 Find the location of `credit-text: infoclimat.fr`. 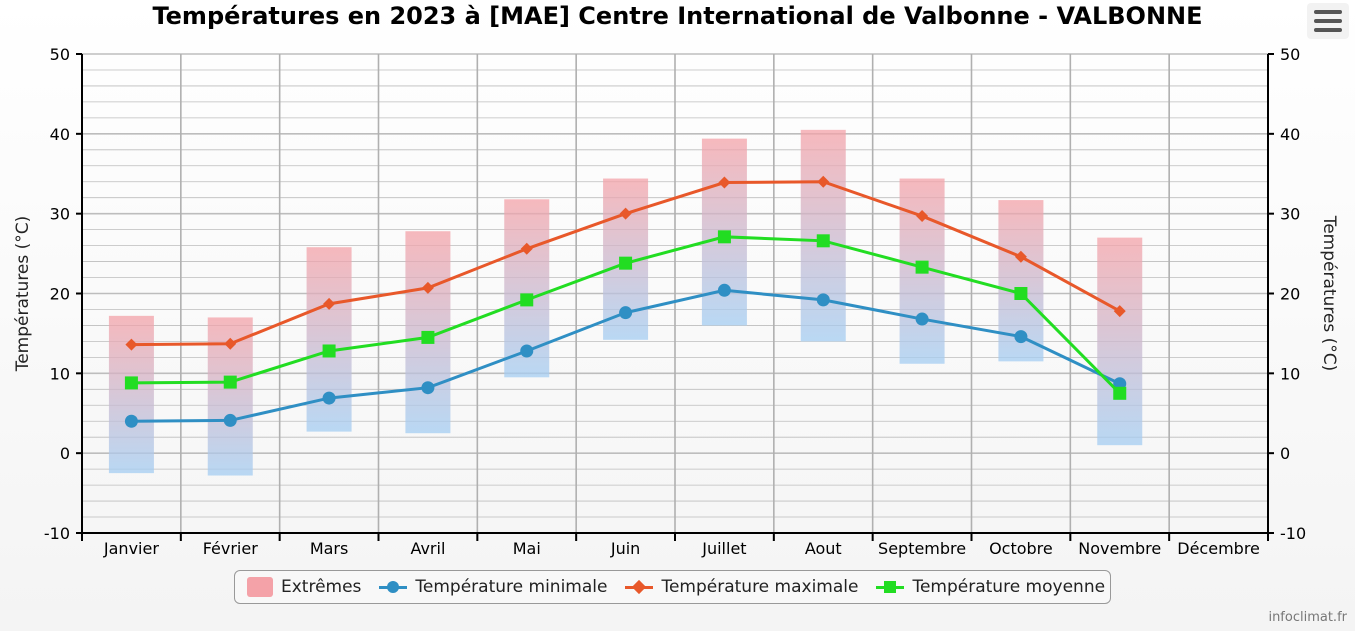

credit-text: infoclimat.fr is located at coordinates (1307, 617).